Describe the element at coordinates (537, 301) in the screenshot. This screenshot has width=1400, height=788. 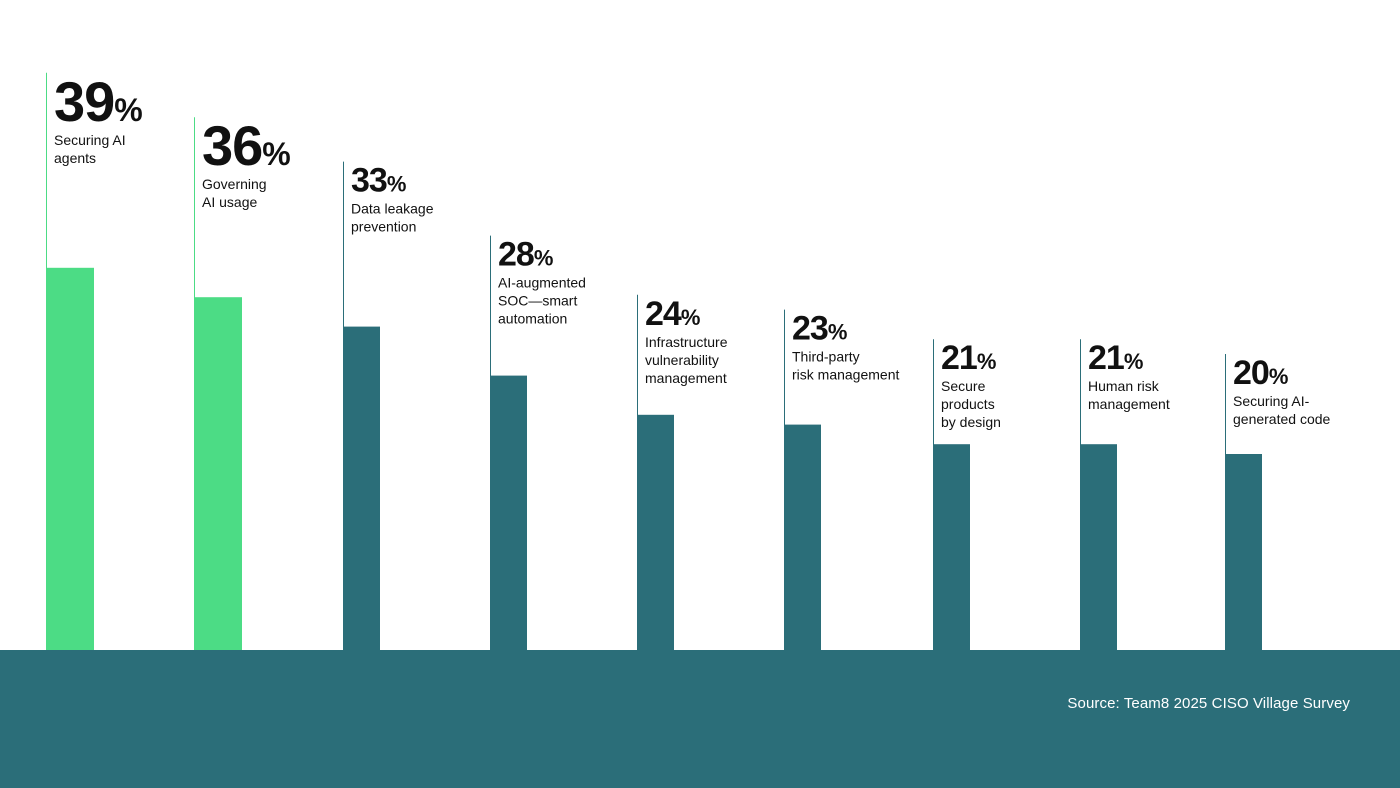
I see `category-label: SOC—smart` at that location.